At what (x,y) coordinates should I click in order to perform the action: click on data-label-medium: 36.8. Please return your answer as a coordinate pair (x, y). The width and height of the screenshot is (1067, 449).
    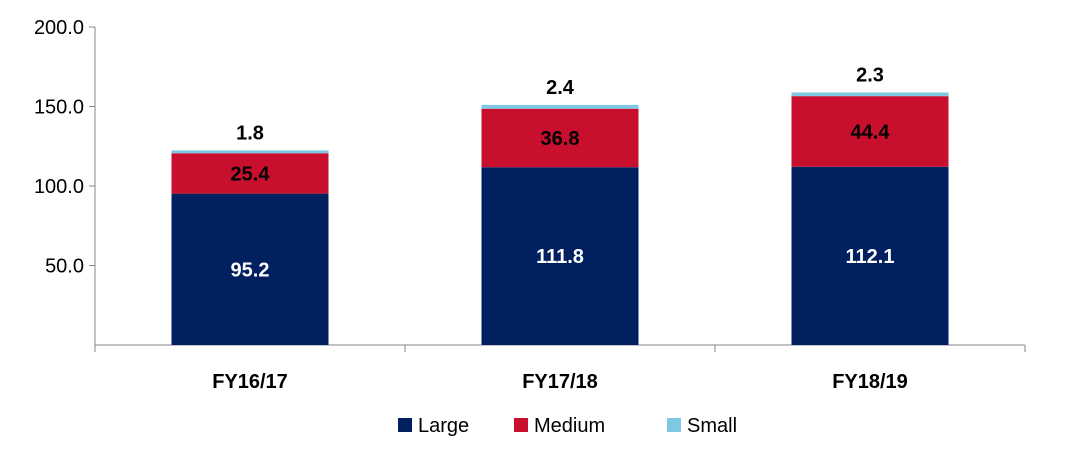
    Looking at the image, I should click on (560, 139).